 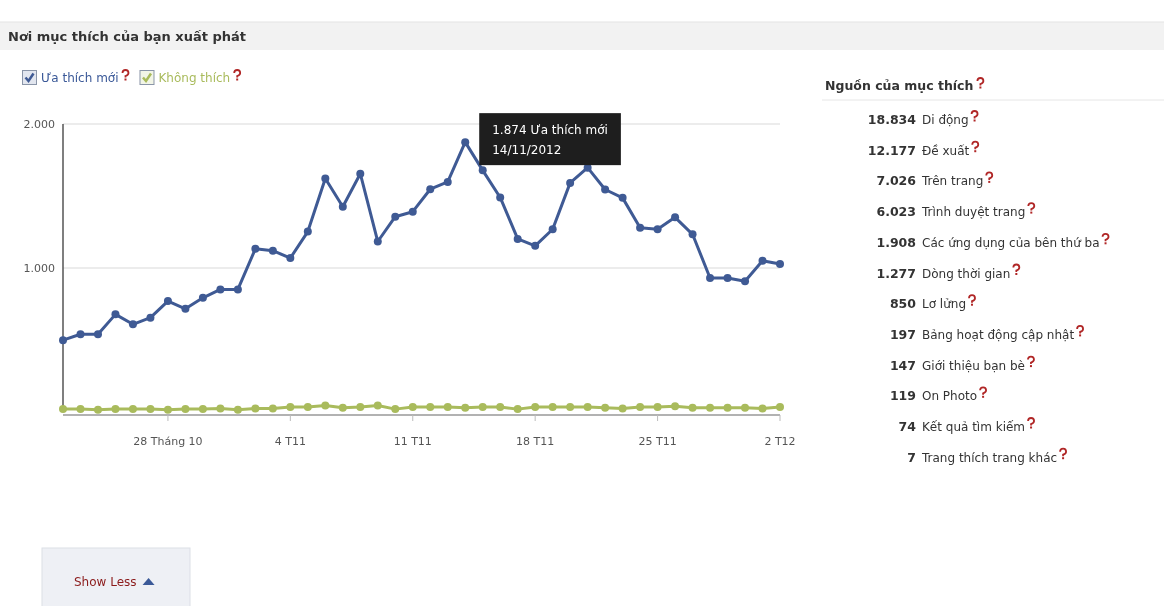 I want to click on text: 850, so click(x=902, y=304).